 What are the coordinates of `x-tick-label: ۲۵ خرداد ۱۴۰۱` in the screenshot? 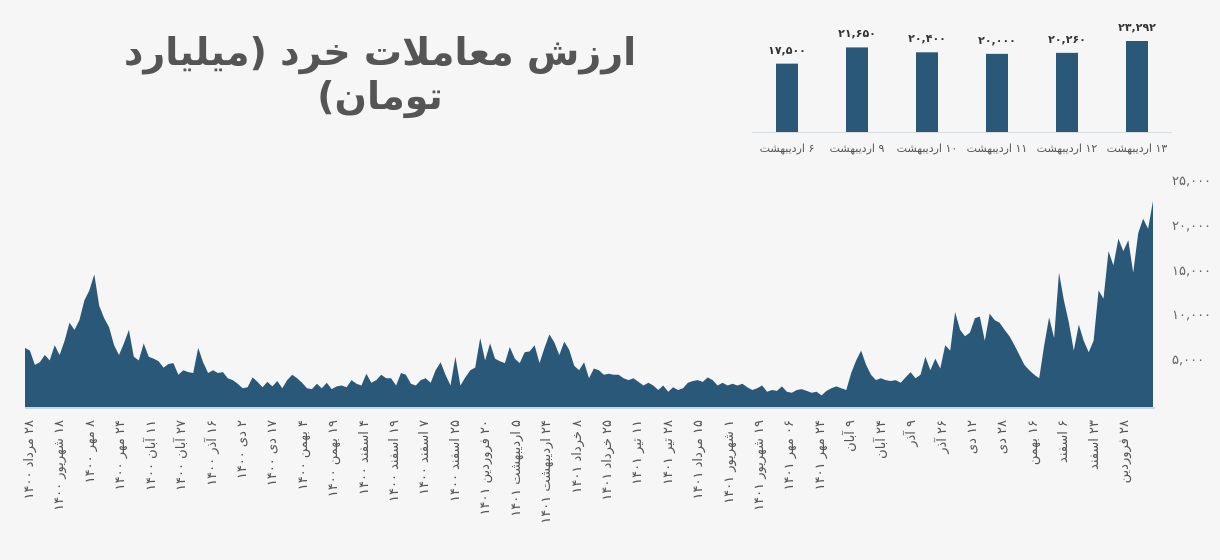 It's located at (607, 460).